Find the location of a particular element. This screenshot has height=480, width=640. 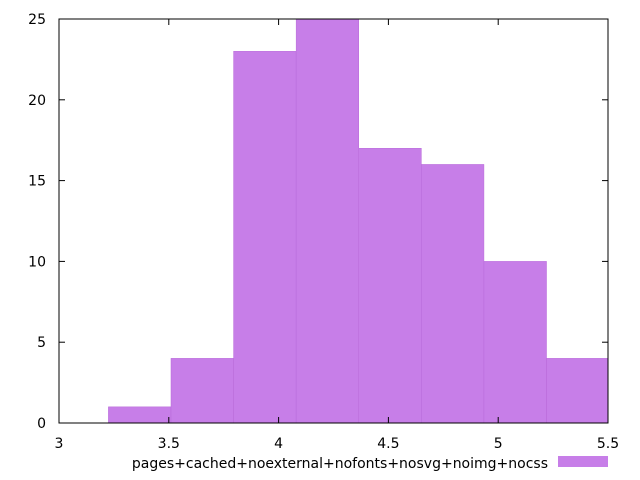

x-tick-label: 5 is located at coordinates (498, 444).